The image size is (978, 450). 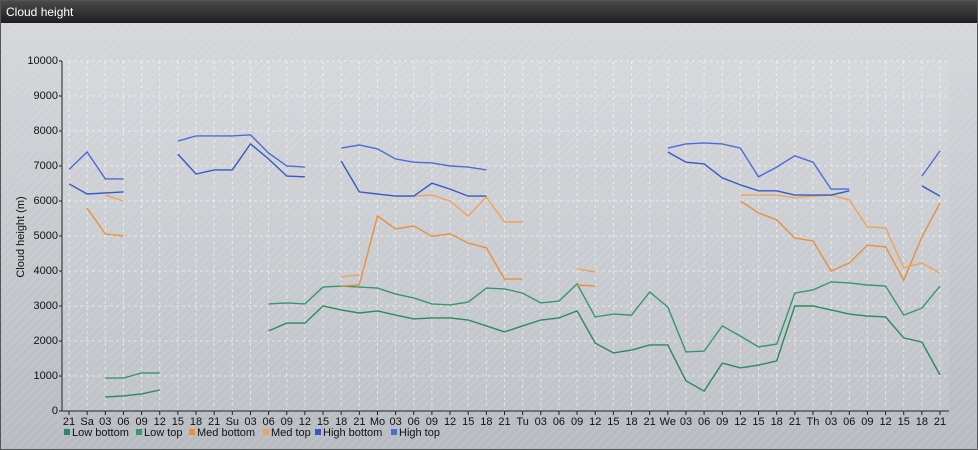 I want to click on y-tick-label: 8000, so click(x=46, y=131).